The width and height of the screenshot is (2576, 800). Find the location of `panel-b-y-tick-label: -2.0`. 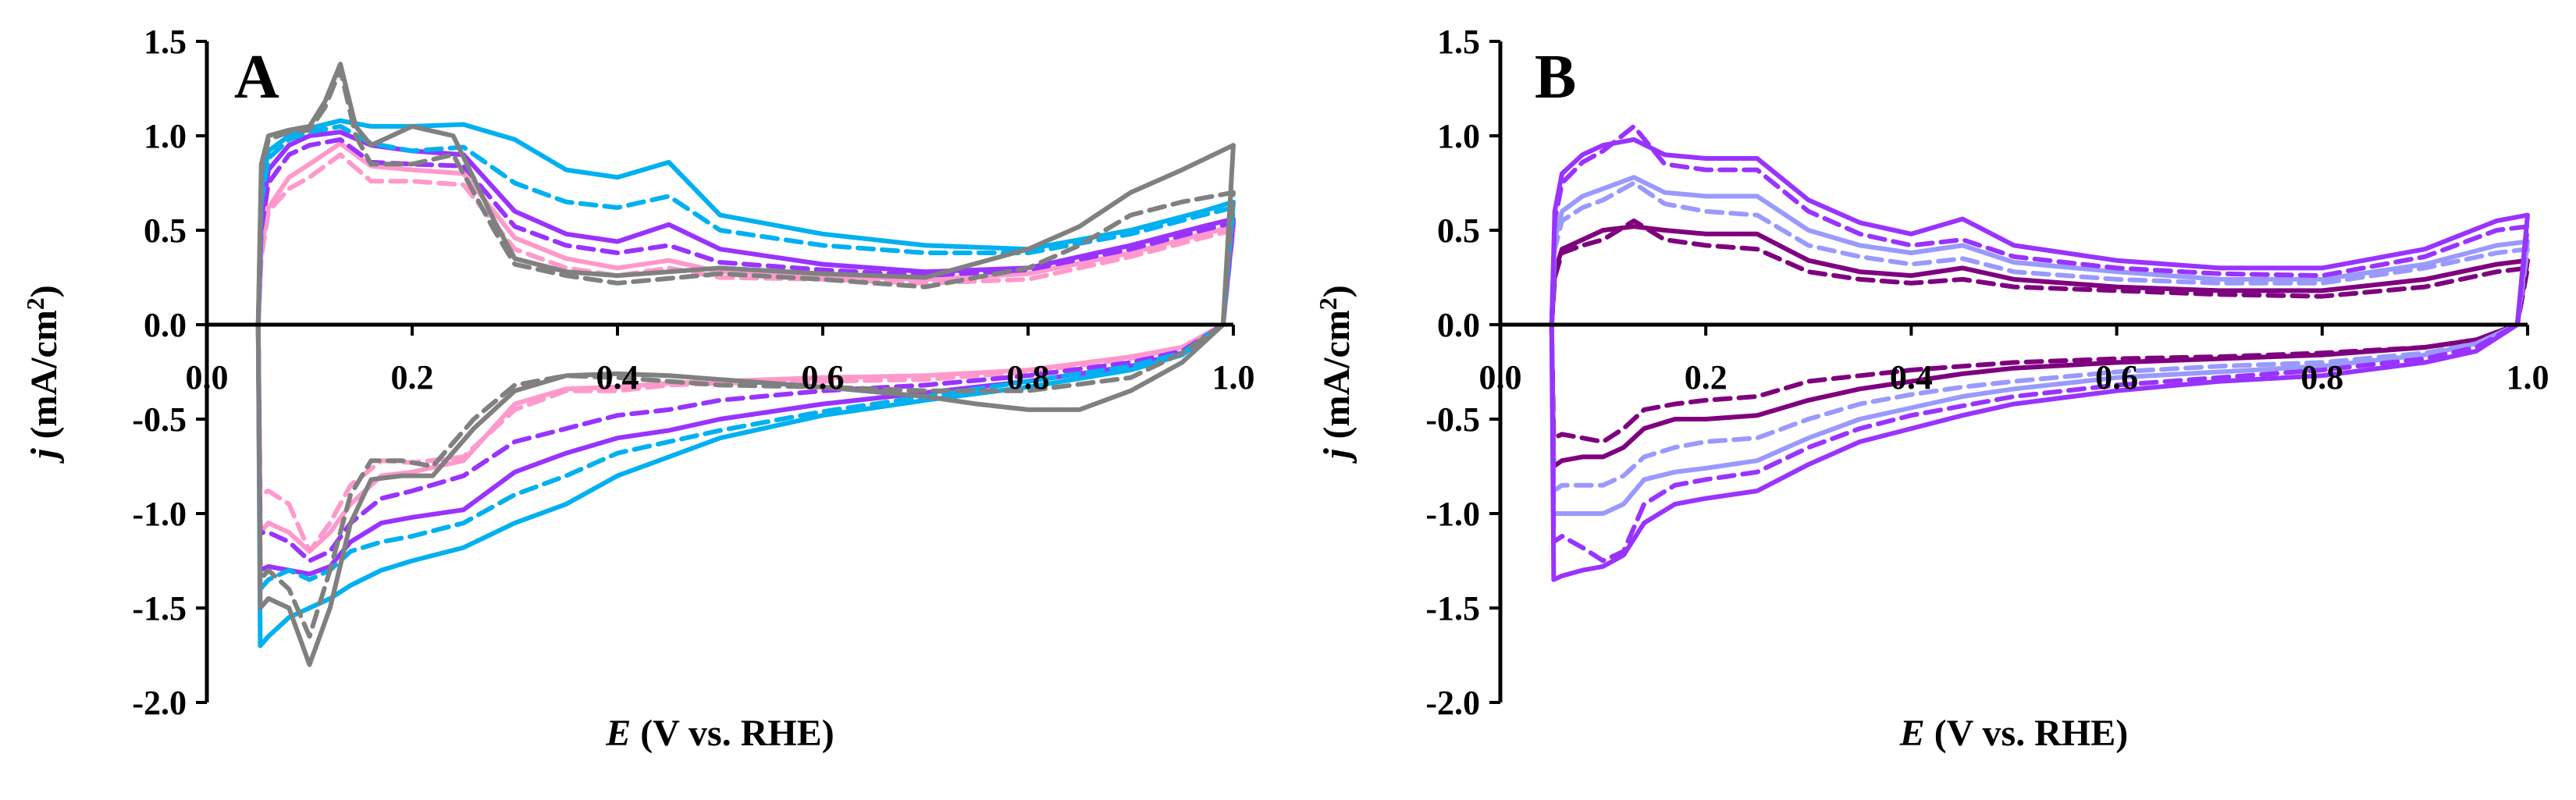

panel-b-y-tick-label: -2.0 is located at coordinates (1452, 703).